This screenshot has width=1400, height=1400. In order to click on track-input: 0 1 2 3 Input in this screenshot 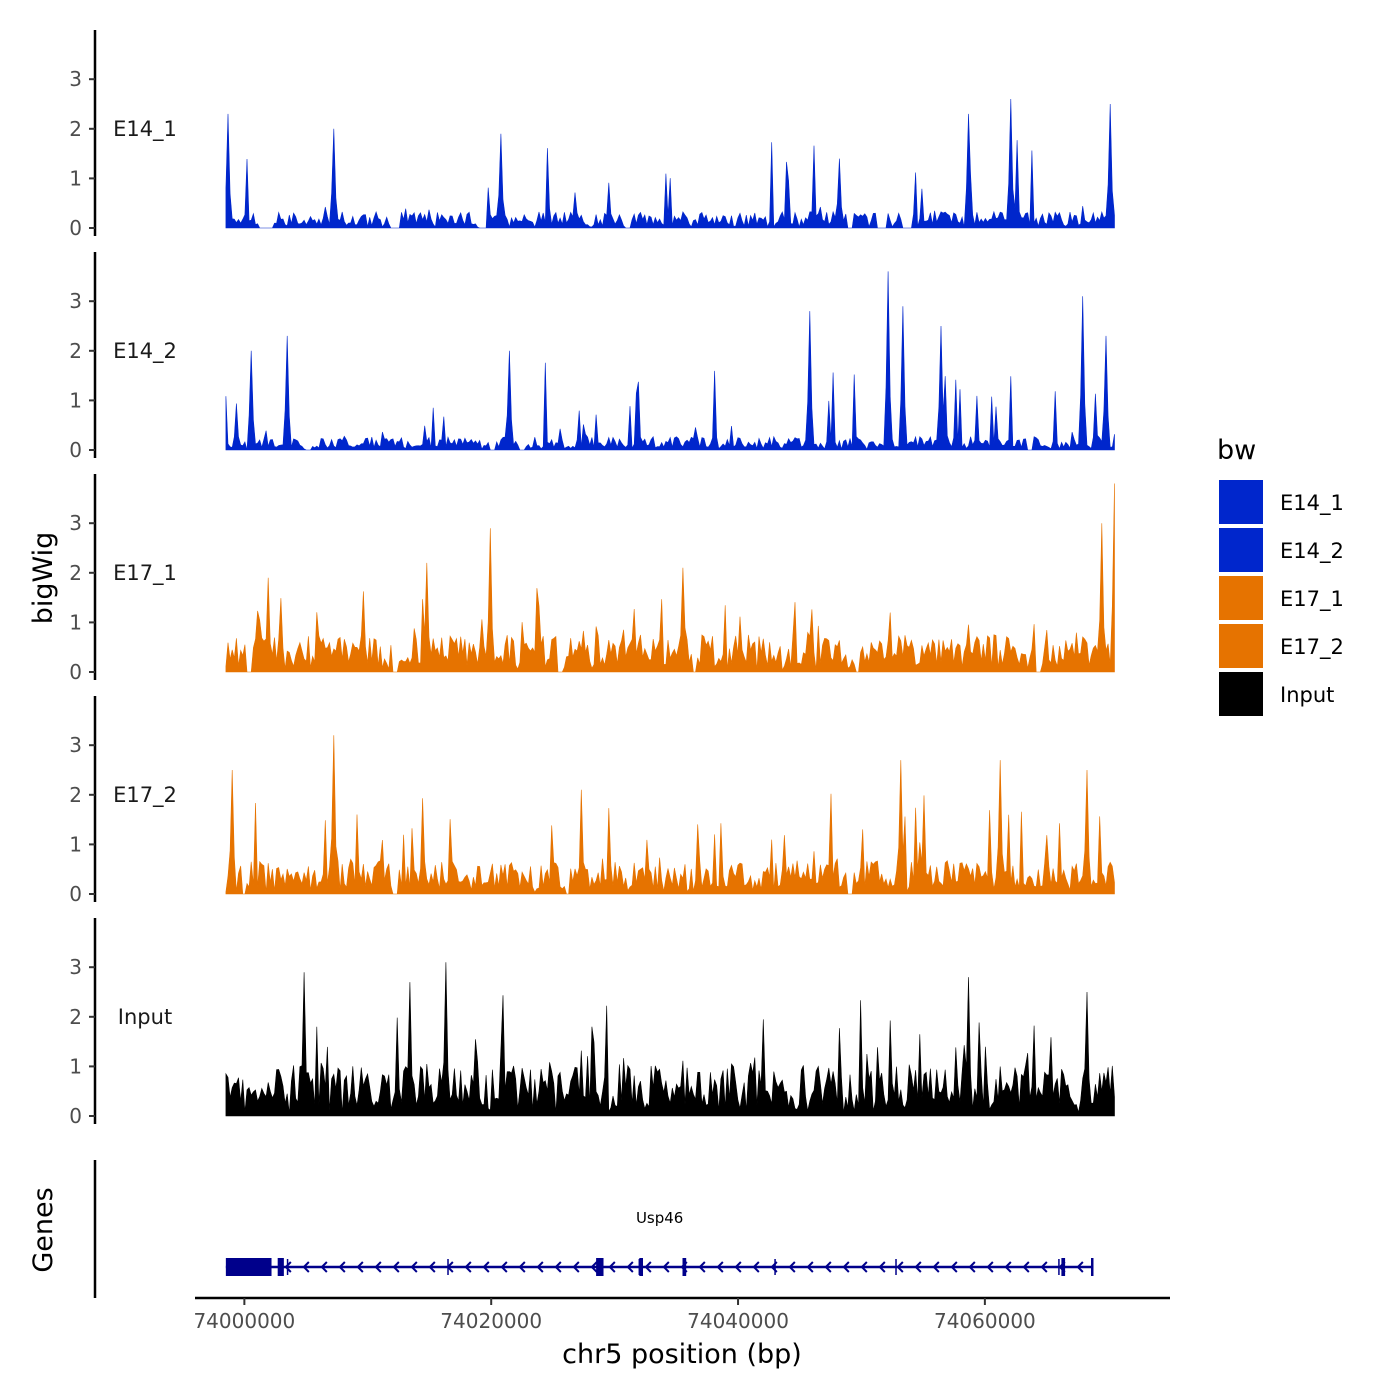, I will do `click(592, 1023)`.